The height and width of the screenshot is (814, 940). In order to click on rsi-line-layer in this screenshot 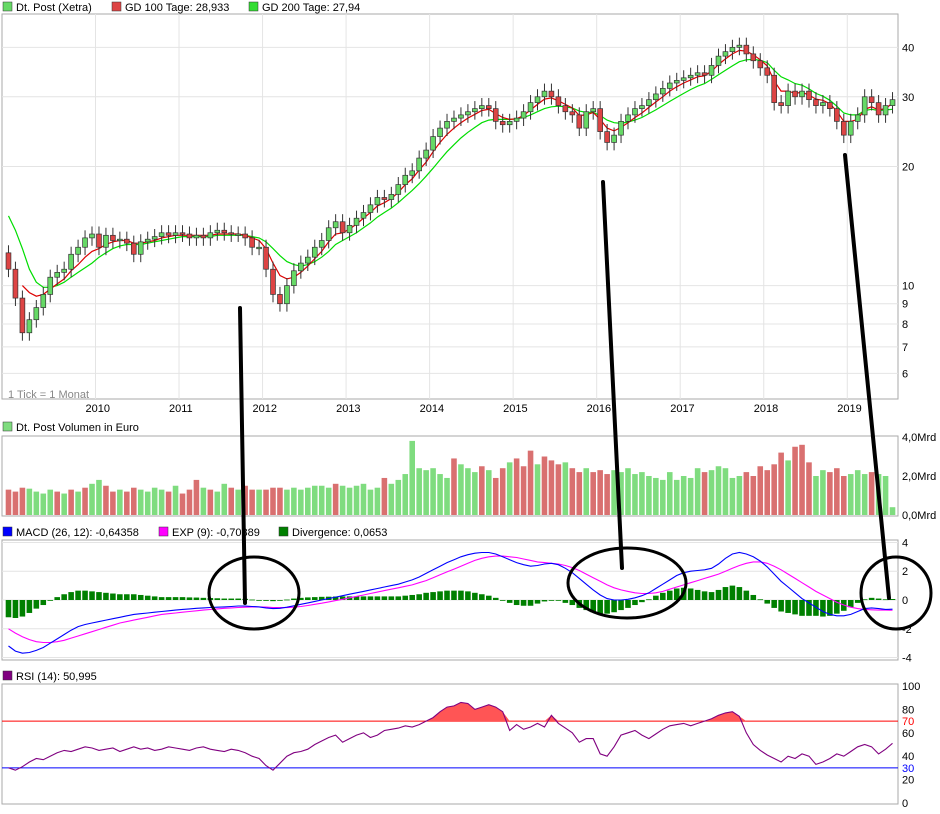, I will do `click(450, 736)`.